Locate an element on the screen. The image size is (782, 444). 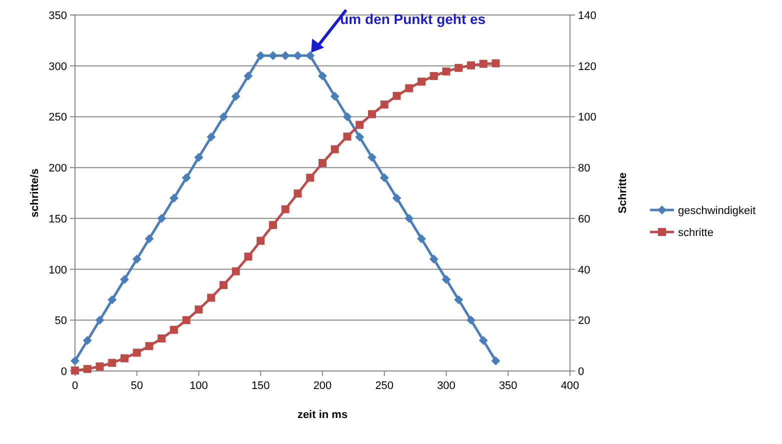
x-tick-label: 100 is located at coordinates (199, 386).